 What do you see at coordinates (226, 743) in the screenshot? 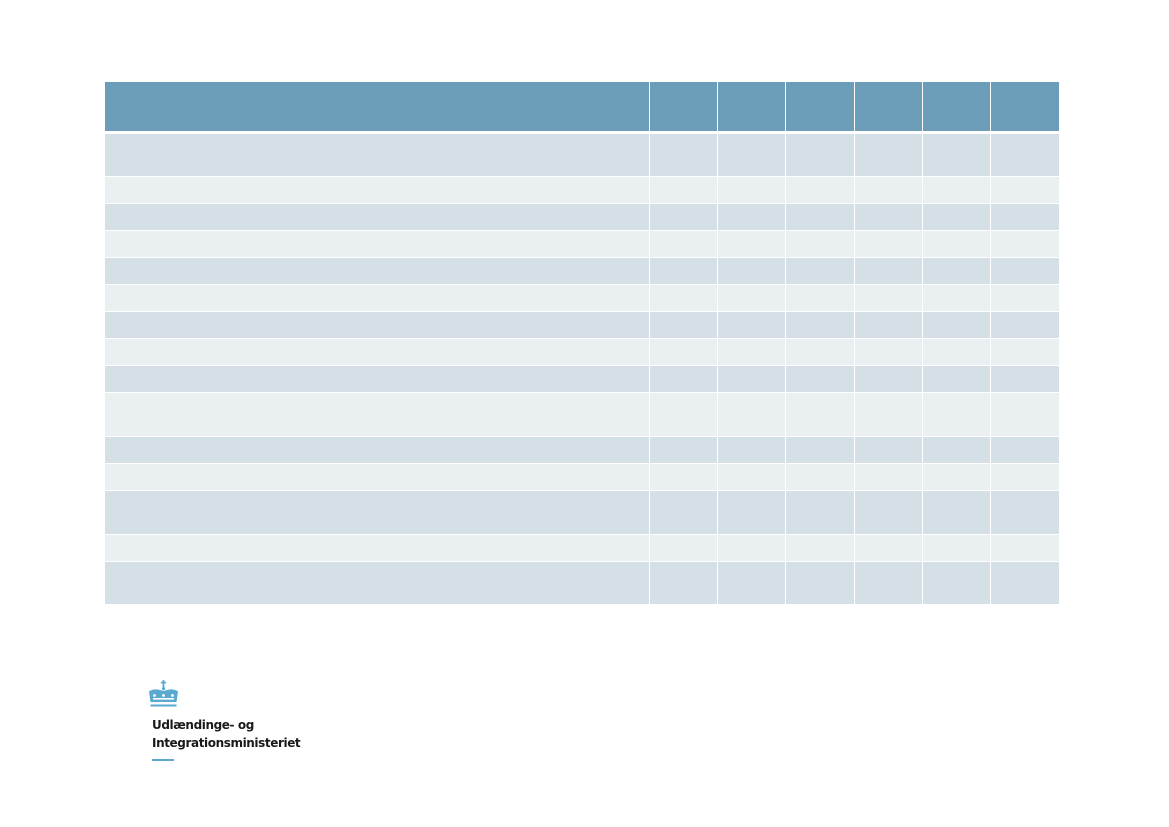
I see `ministry-name-line2: Integrationsministeriet` at bounding box center [226, 743].